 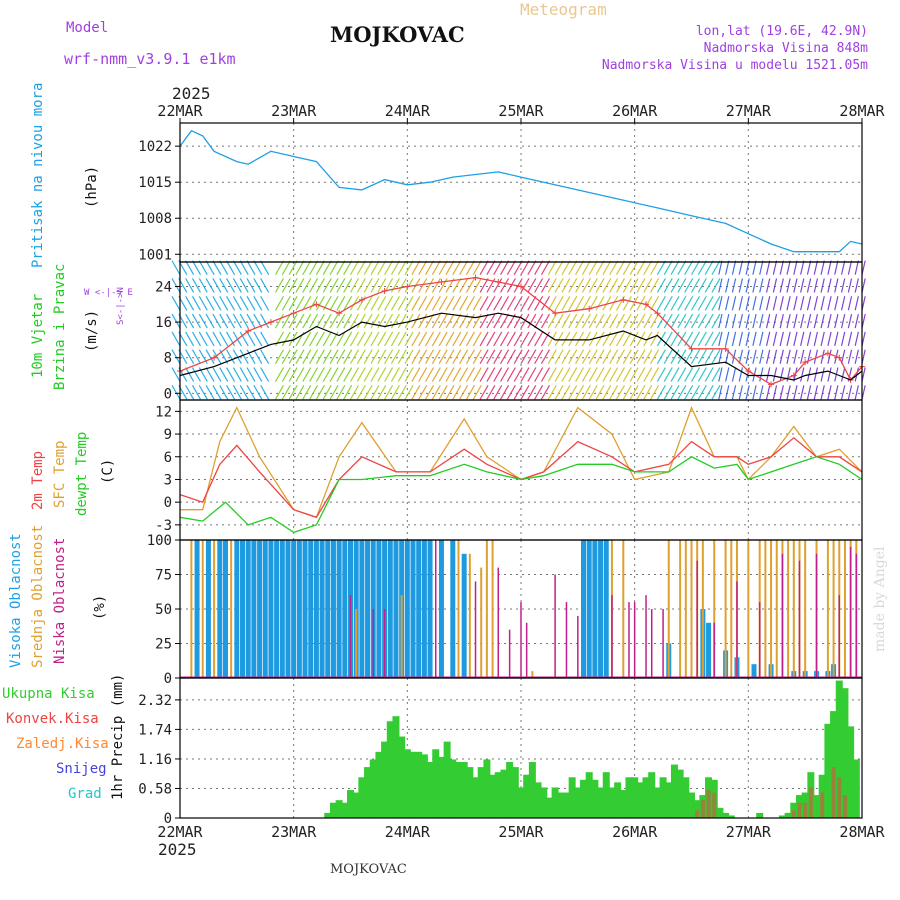 I want to click on x-tick-label-bottom: 25MAR, so click(x=521, y=832).